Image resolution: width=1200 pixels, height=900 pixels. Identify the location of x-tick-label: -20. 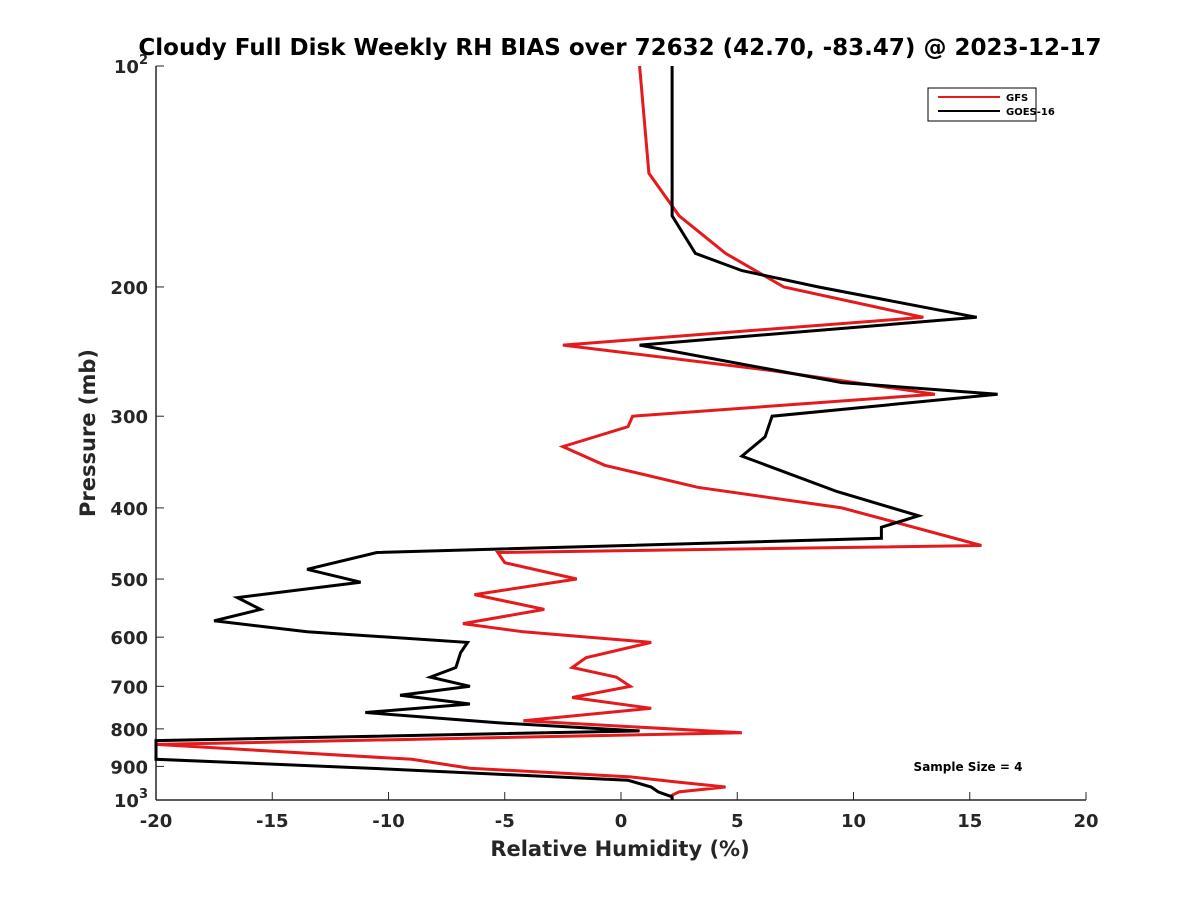
(156, 821).